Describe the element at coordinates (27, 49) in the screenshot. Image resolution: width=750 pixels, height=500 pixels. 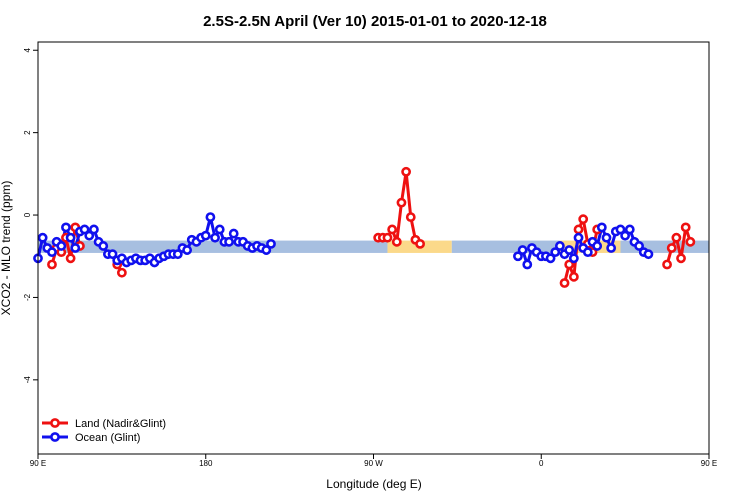
I see `y-tick-label-0: 4` at that location.